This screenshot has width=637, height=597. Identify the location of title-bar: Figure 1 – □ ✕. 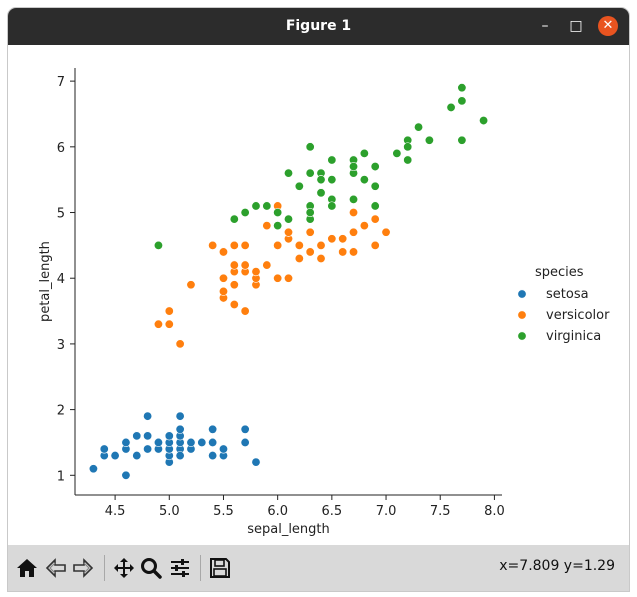
(318, 26).